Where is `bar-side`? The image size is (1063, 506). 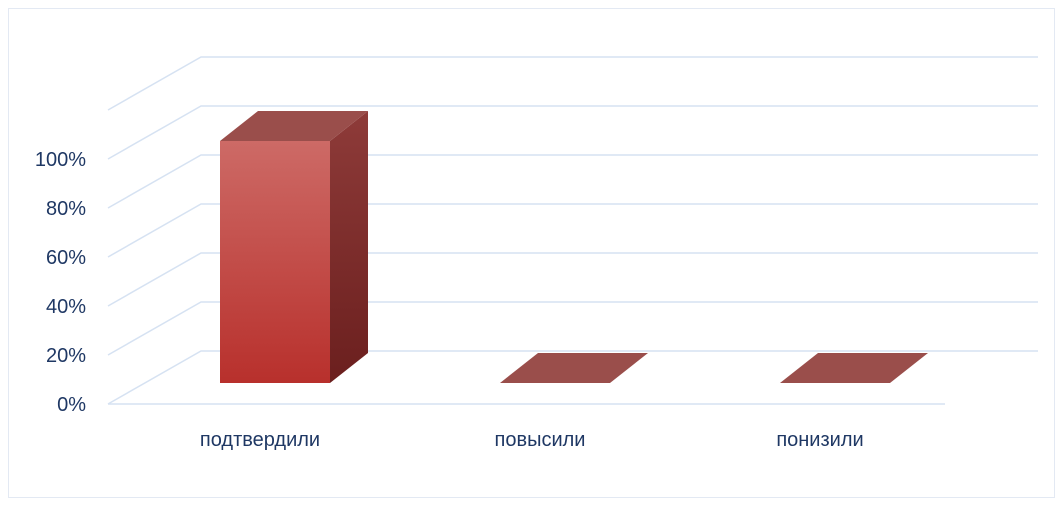
bar-side is located at coordinates (349, 247).